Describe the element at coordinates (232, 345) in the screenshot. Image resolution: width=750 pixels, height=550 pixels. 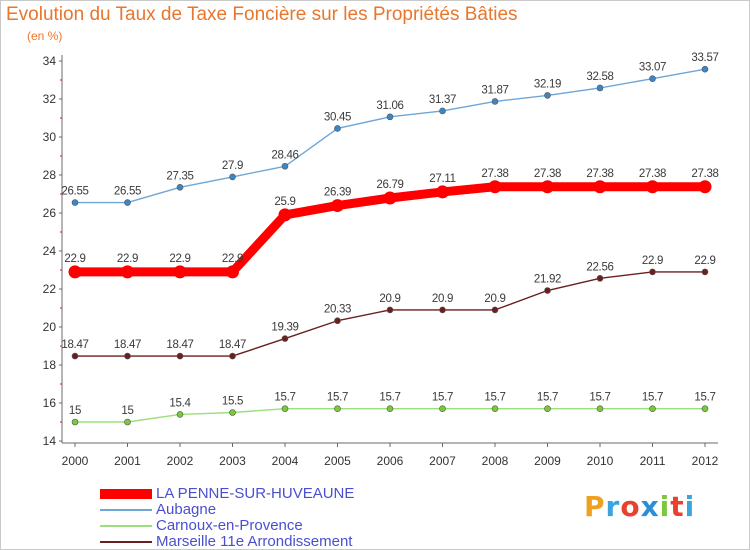
I see `data-label-marseille-11e-arrondissement: 18.47` at that location.